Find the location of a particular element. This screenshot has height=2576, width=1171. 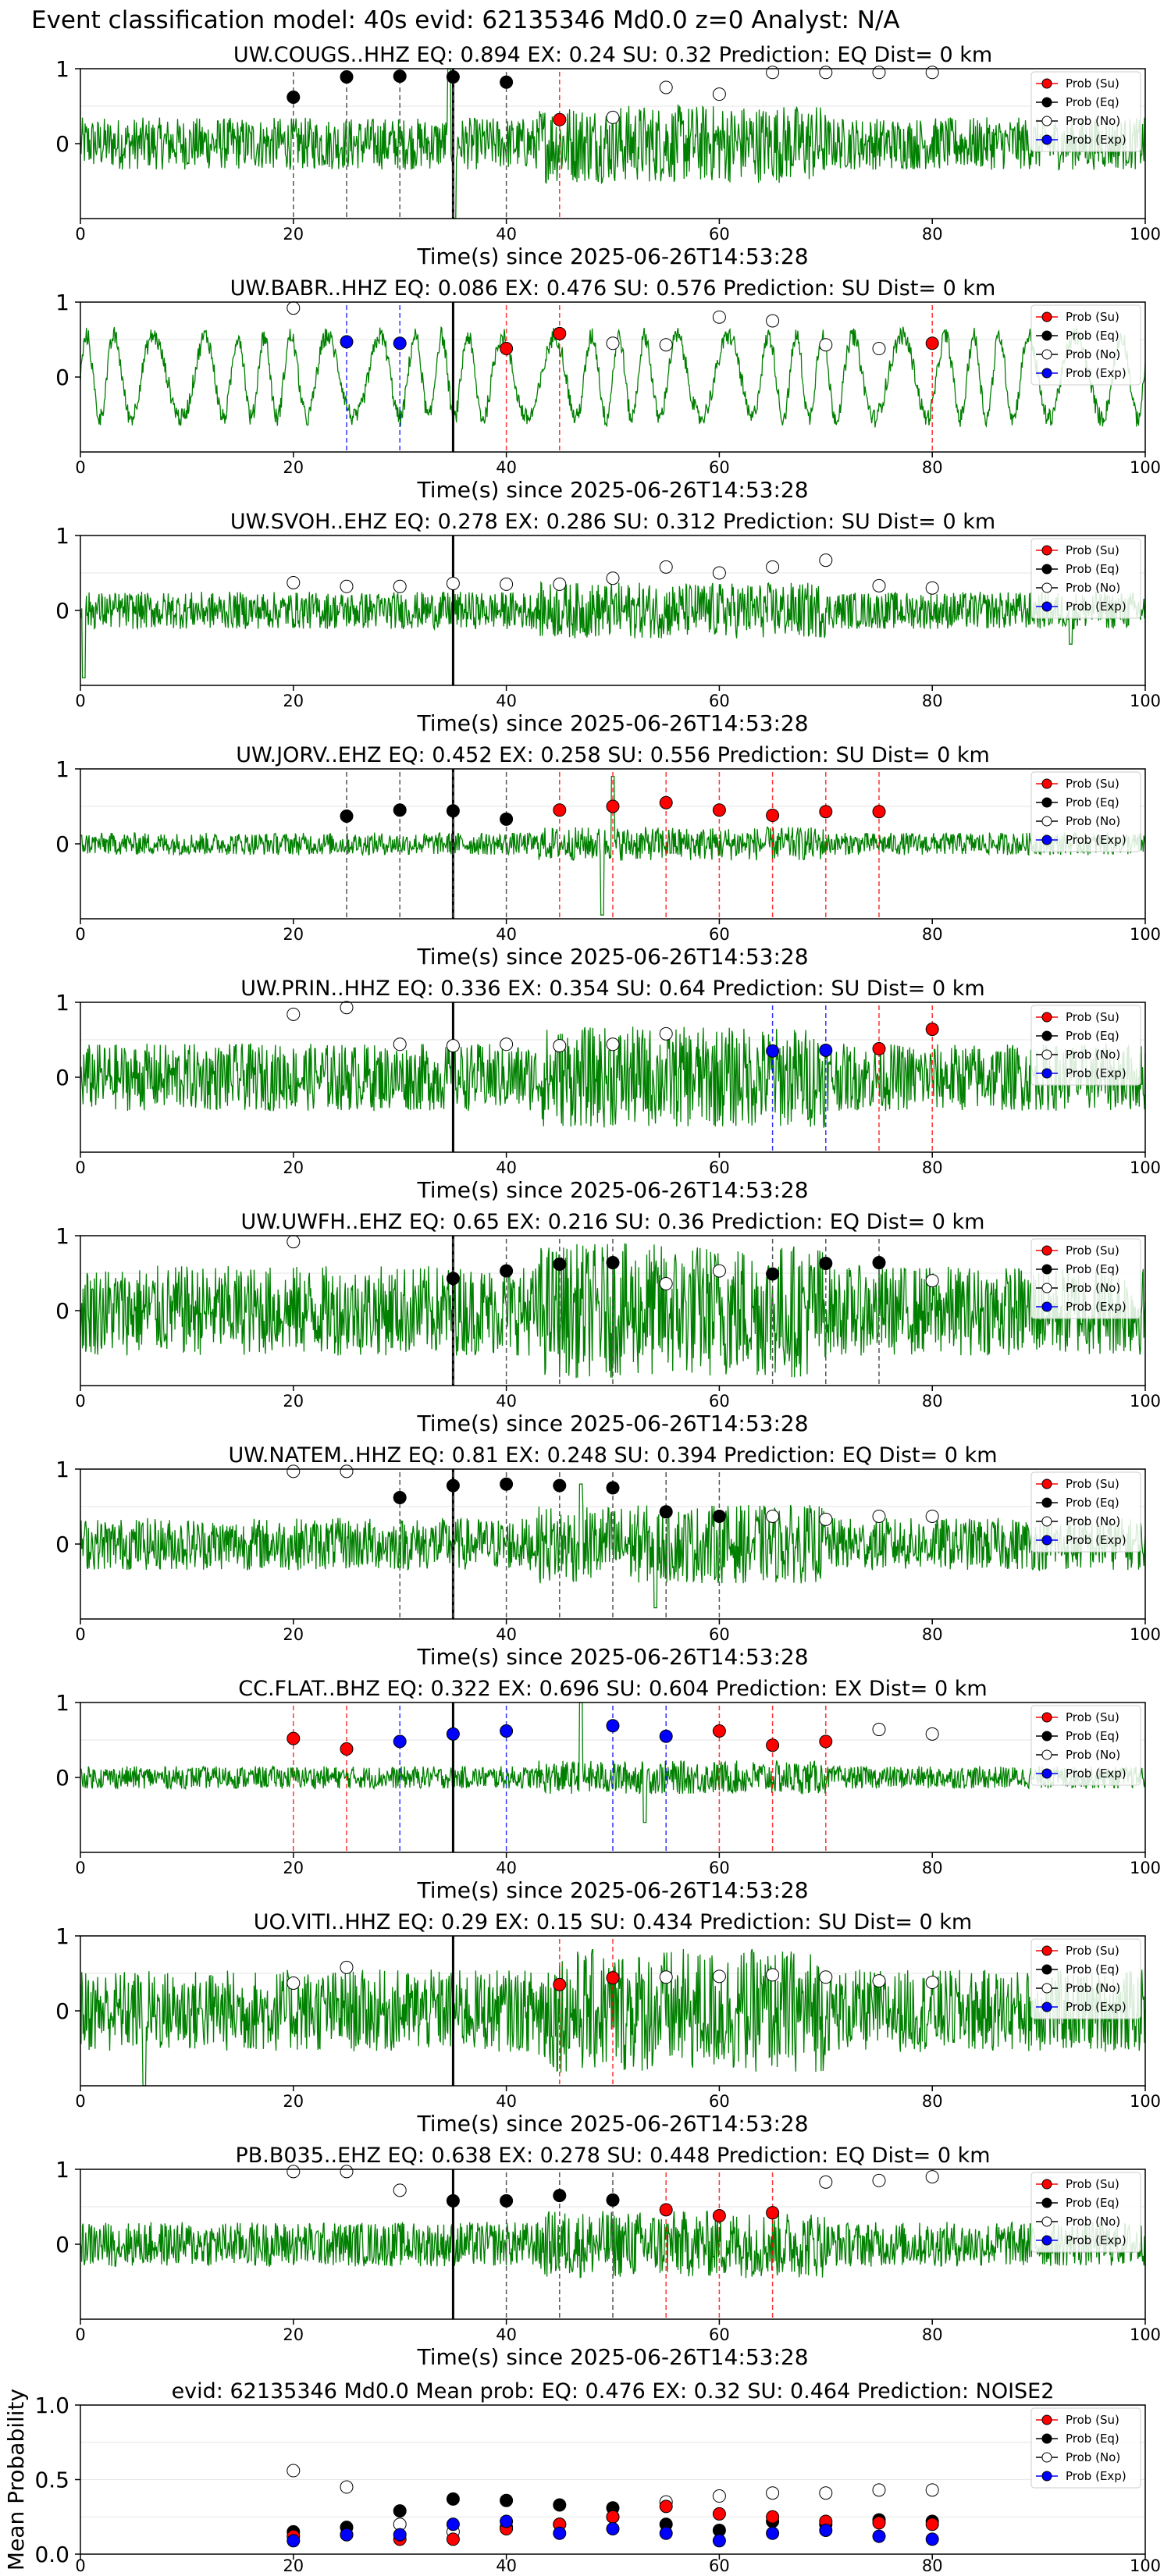

legend: Prob (Su) Prob (Eq) Prob (No) Prob (Exp) is located at coordinates (1085, 1512).